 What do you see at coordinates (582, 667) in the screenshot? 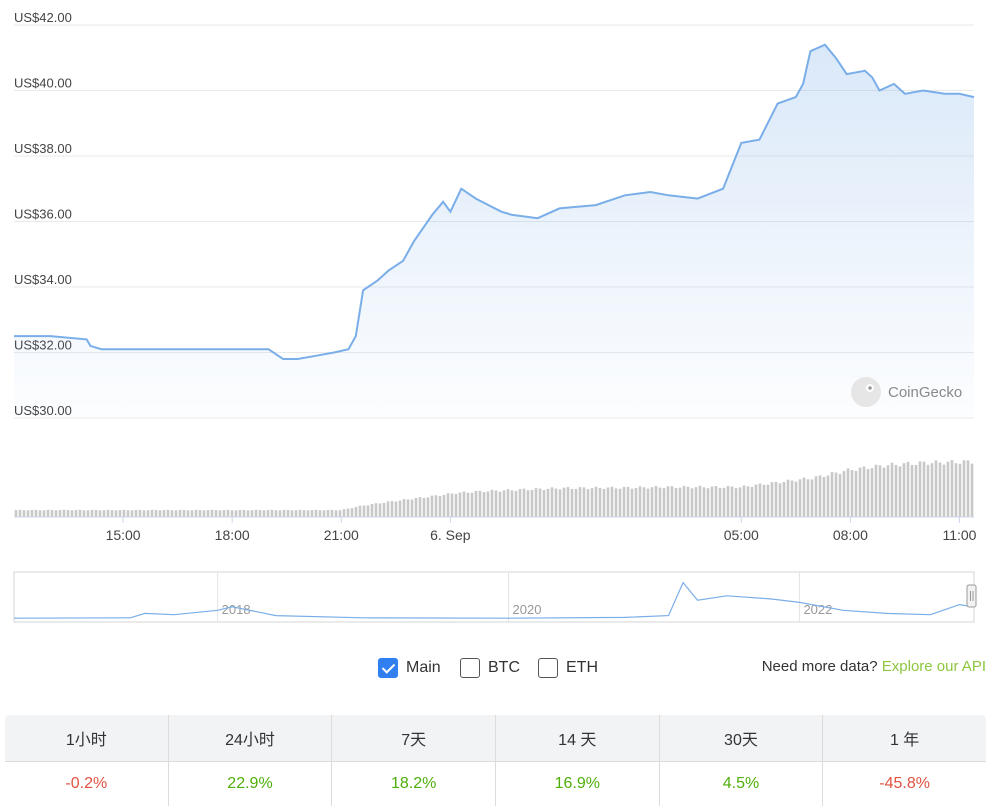
I see `toggle-label: ETH` at bounding box center [582, 667].